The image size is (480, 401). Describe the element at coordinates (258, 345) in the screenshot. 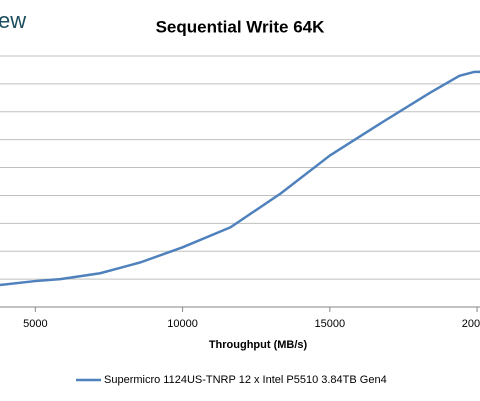

I see `x-axis-label: Throughput (MB/s)` at that location.